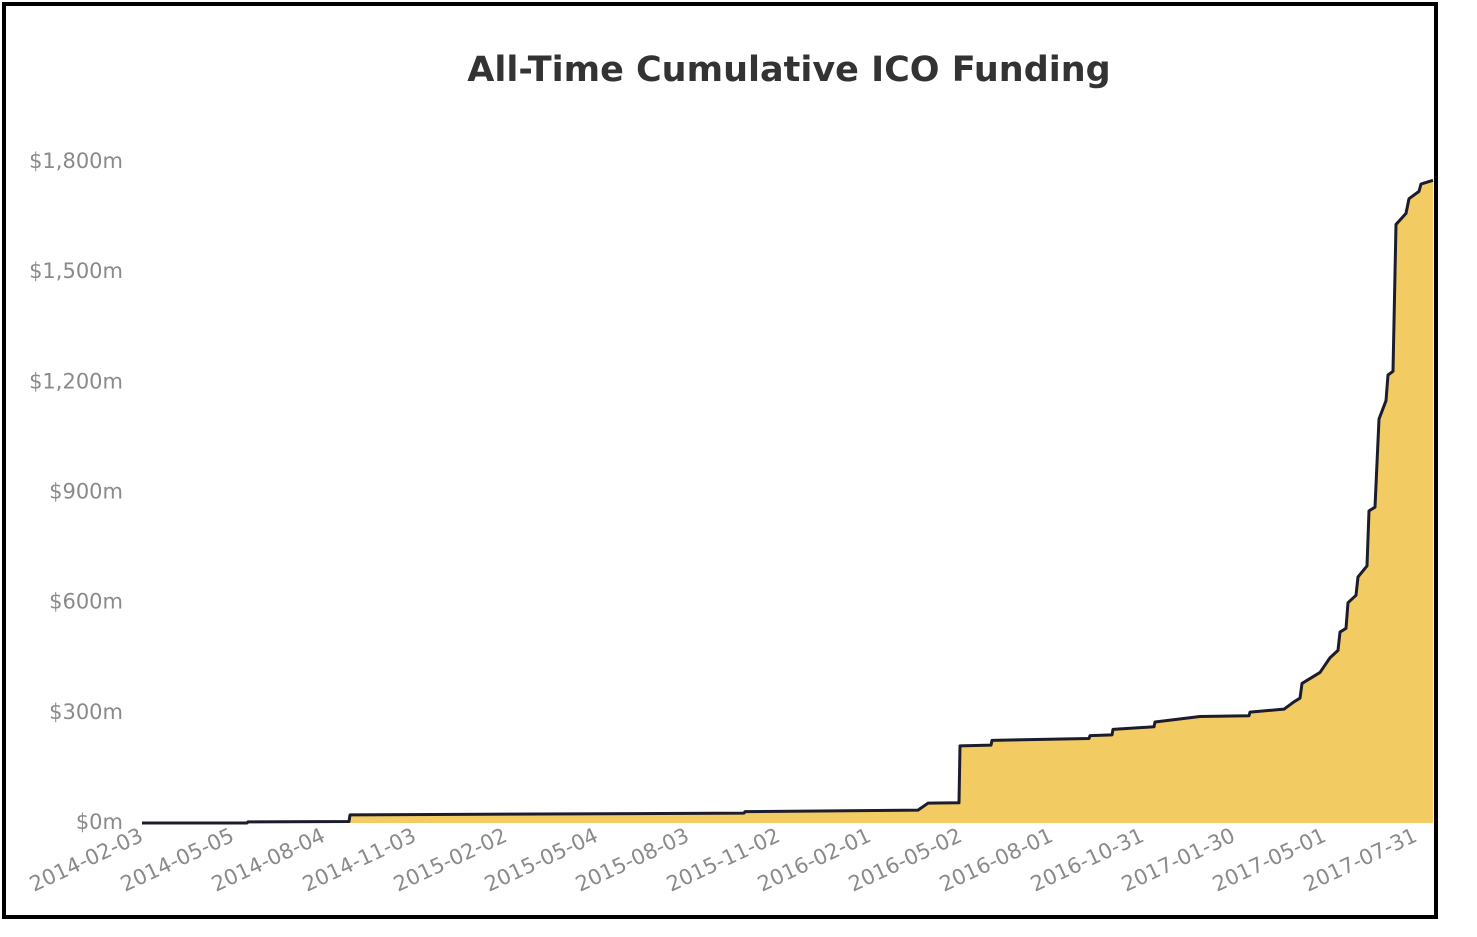  Describe the element at coordinates (76, 271) in the screenshot. I see `y-tick-label: $1,500m` at that location.